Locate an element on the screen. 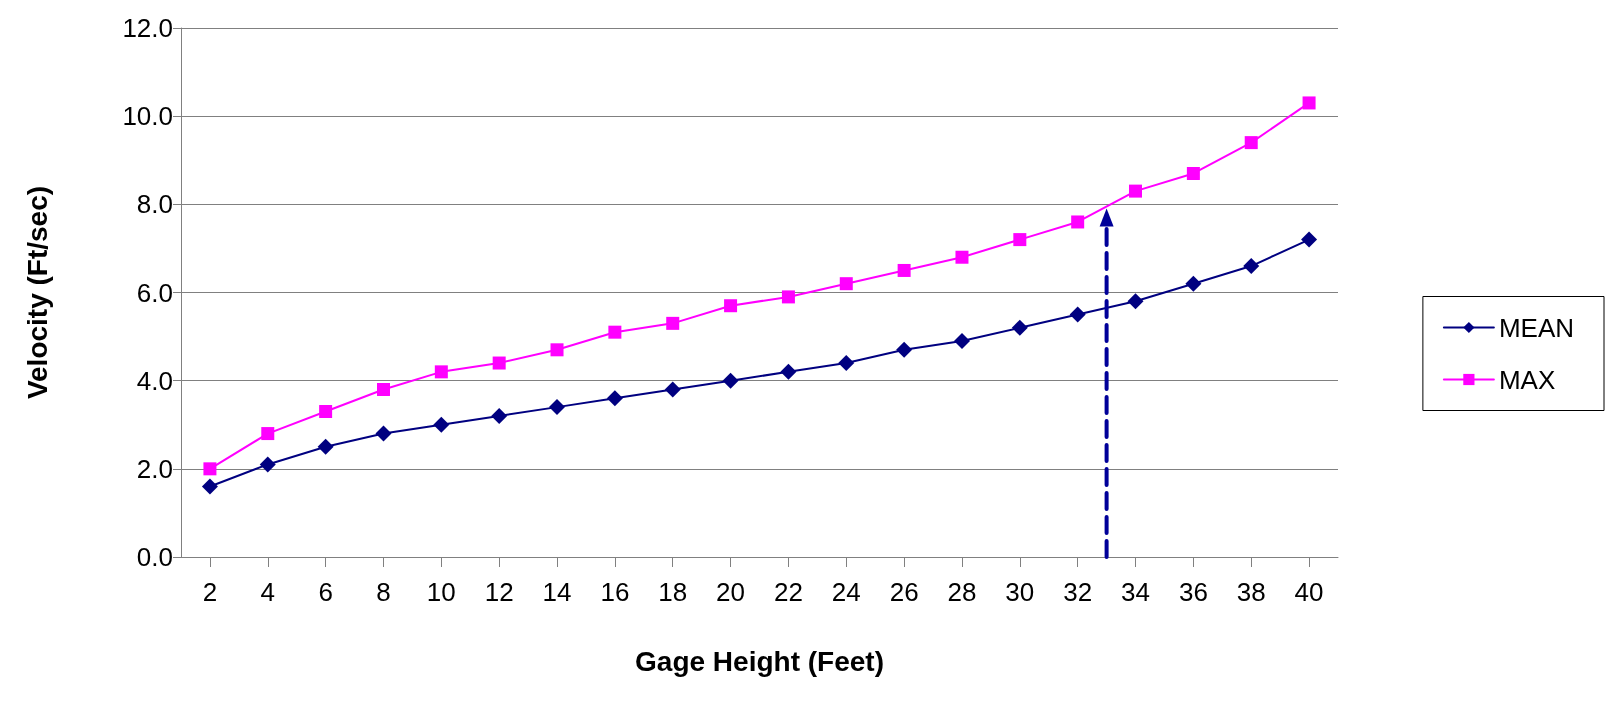 This screenshot has width=1608, height=707. x-tick-label: 16 is located at coordinates (615, 592).